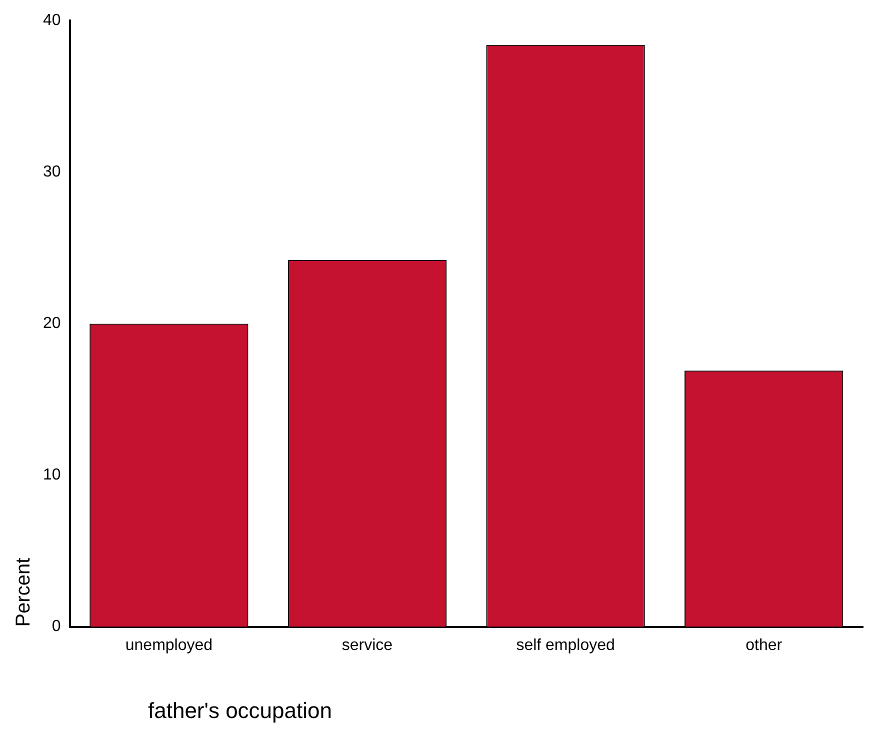 The image size is (873, 730). Describe the element at coordinates (240, 711) in the screenshot. I see `x-axis-title: father's occupation` at that location.